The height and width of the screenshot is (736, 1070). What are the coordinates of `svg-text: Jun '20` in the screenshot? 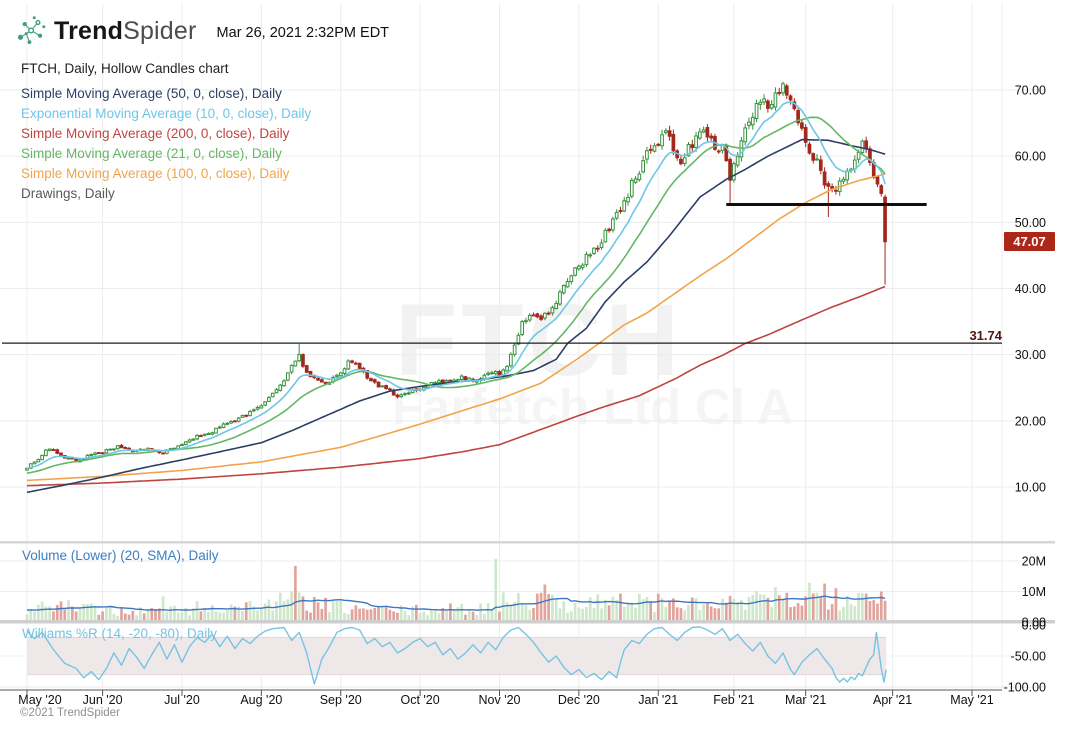 It's located at (103, 700).